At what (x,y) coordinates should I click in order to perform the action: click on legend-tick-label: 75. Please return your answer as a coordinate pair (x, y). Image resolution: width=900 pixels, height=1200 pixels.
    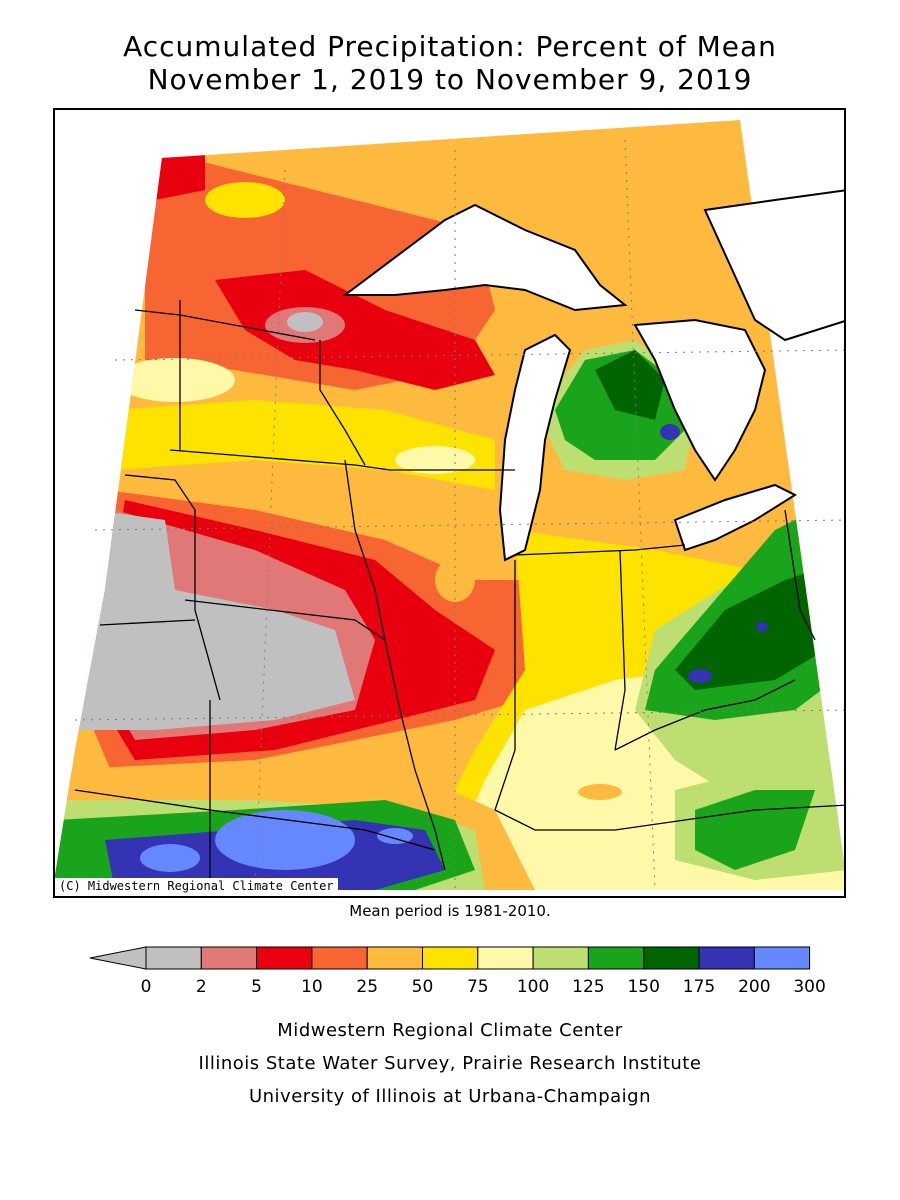
    Looking at the image, I should click on (478, 987).